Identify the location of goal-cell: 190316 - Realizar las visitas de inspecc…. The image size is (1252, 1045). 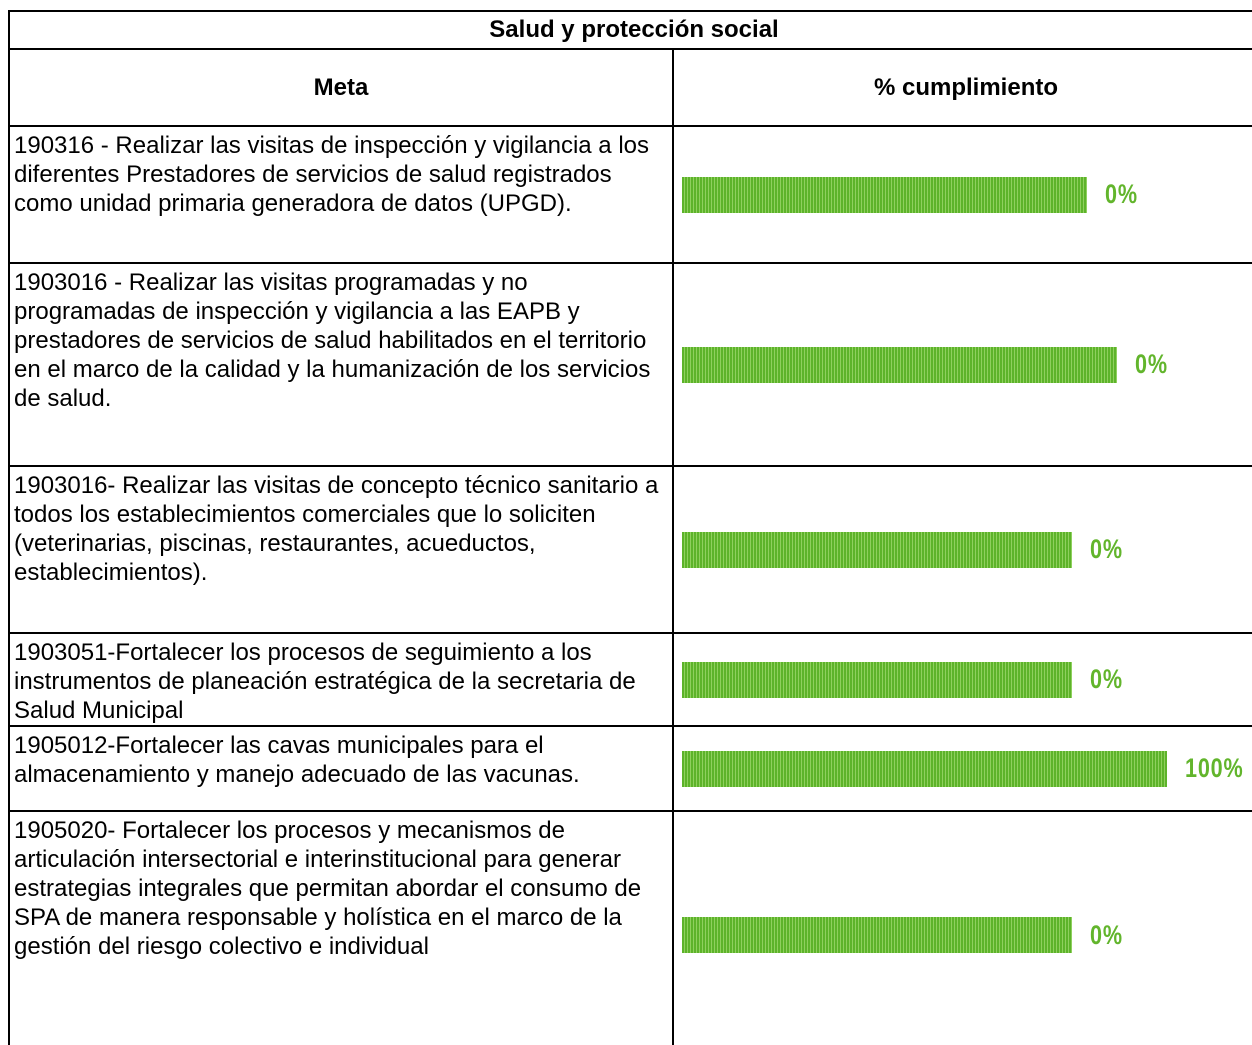
(341, 194).